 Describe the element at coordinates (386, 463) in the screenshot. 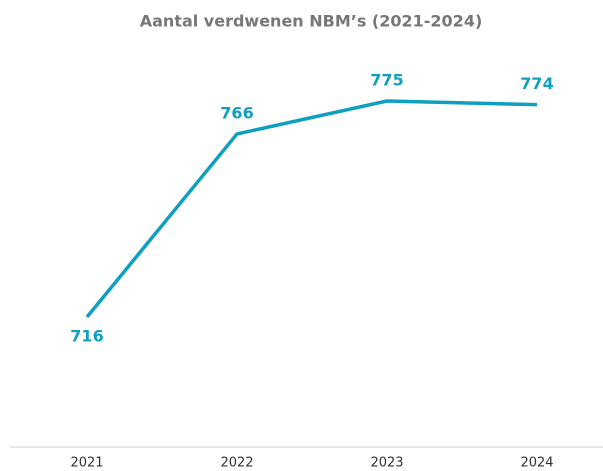

I see `x-tick-label: 2023` at that location.